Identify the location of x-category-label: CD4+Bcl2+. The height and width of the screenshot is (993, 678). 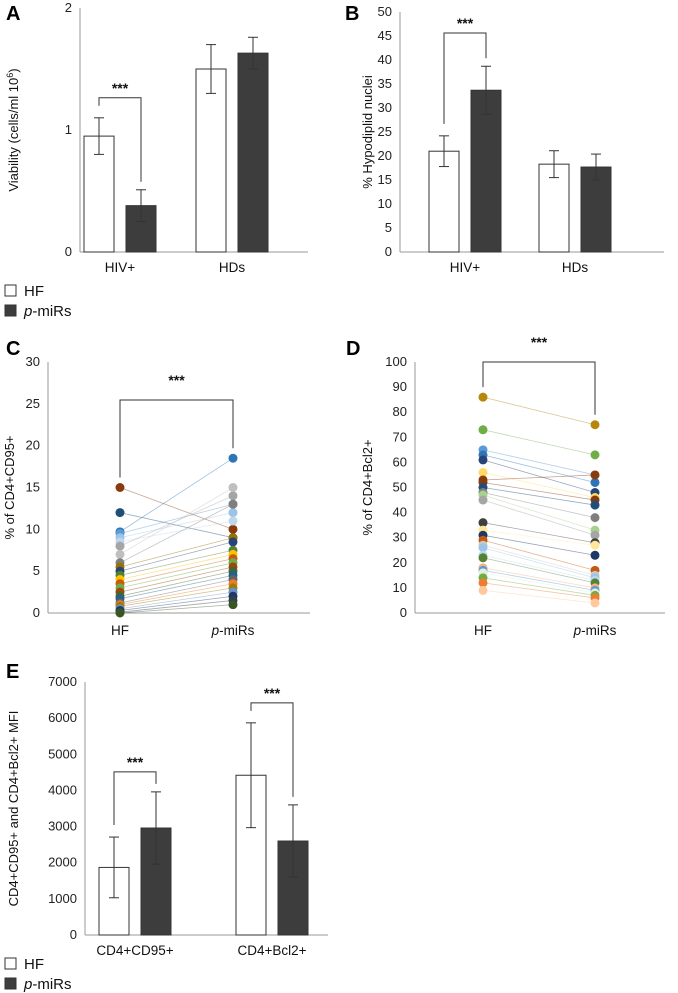
(271, 950).